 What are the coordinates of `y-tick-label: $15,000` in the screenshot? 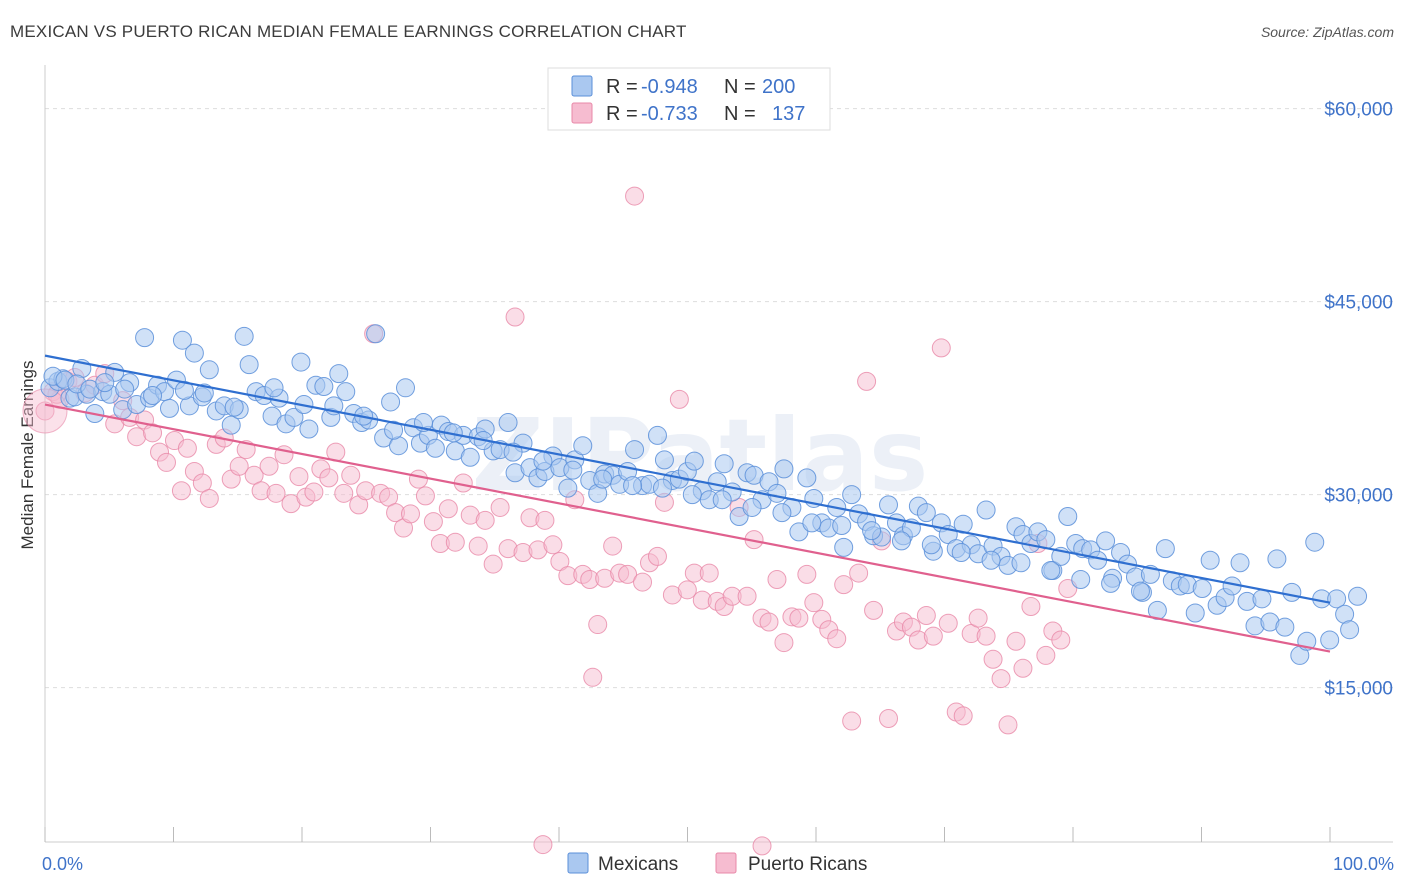 It's located at (1358, 689).